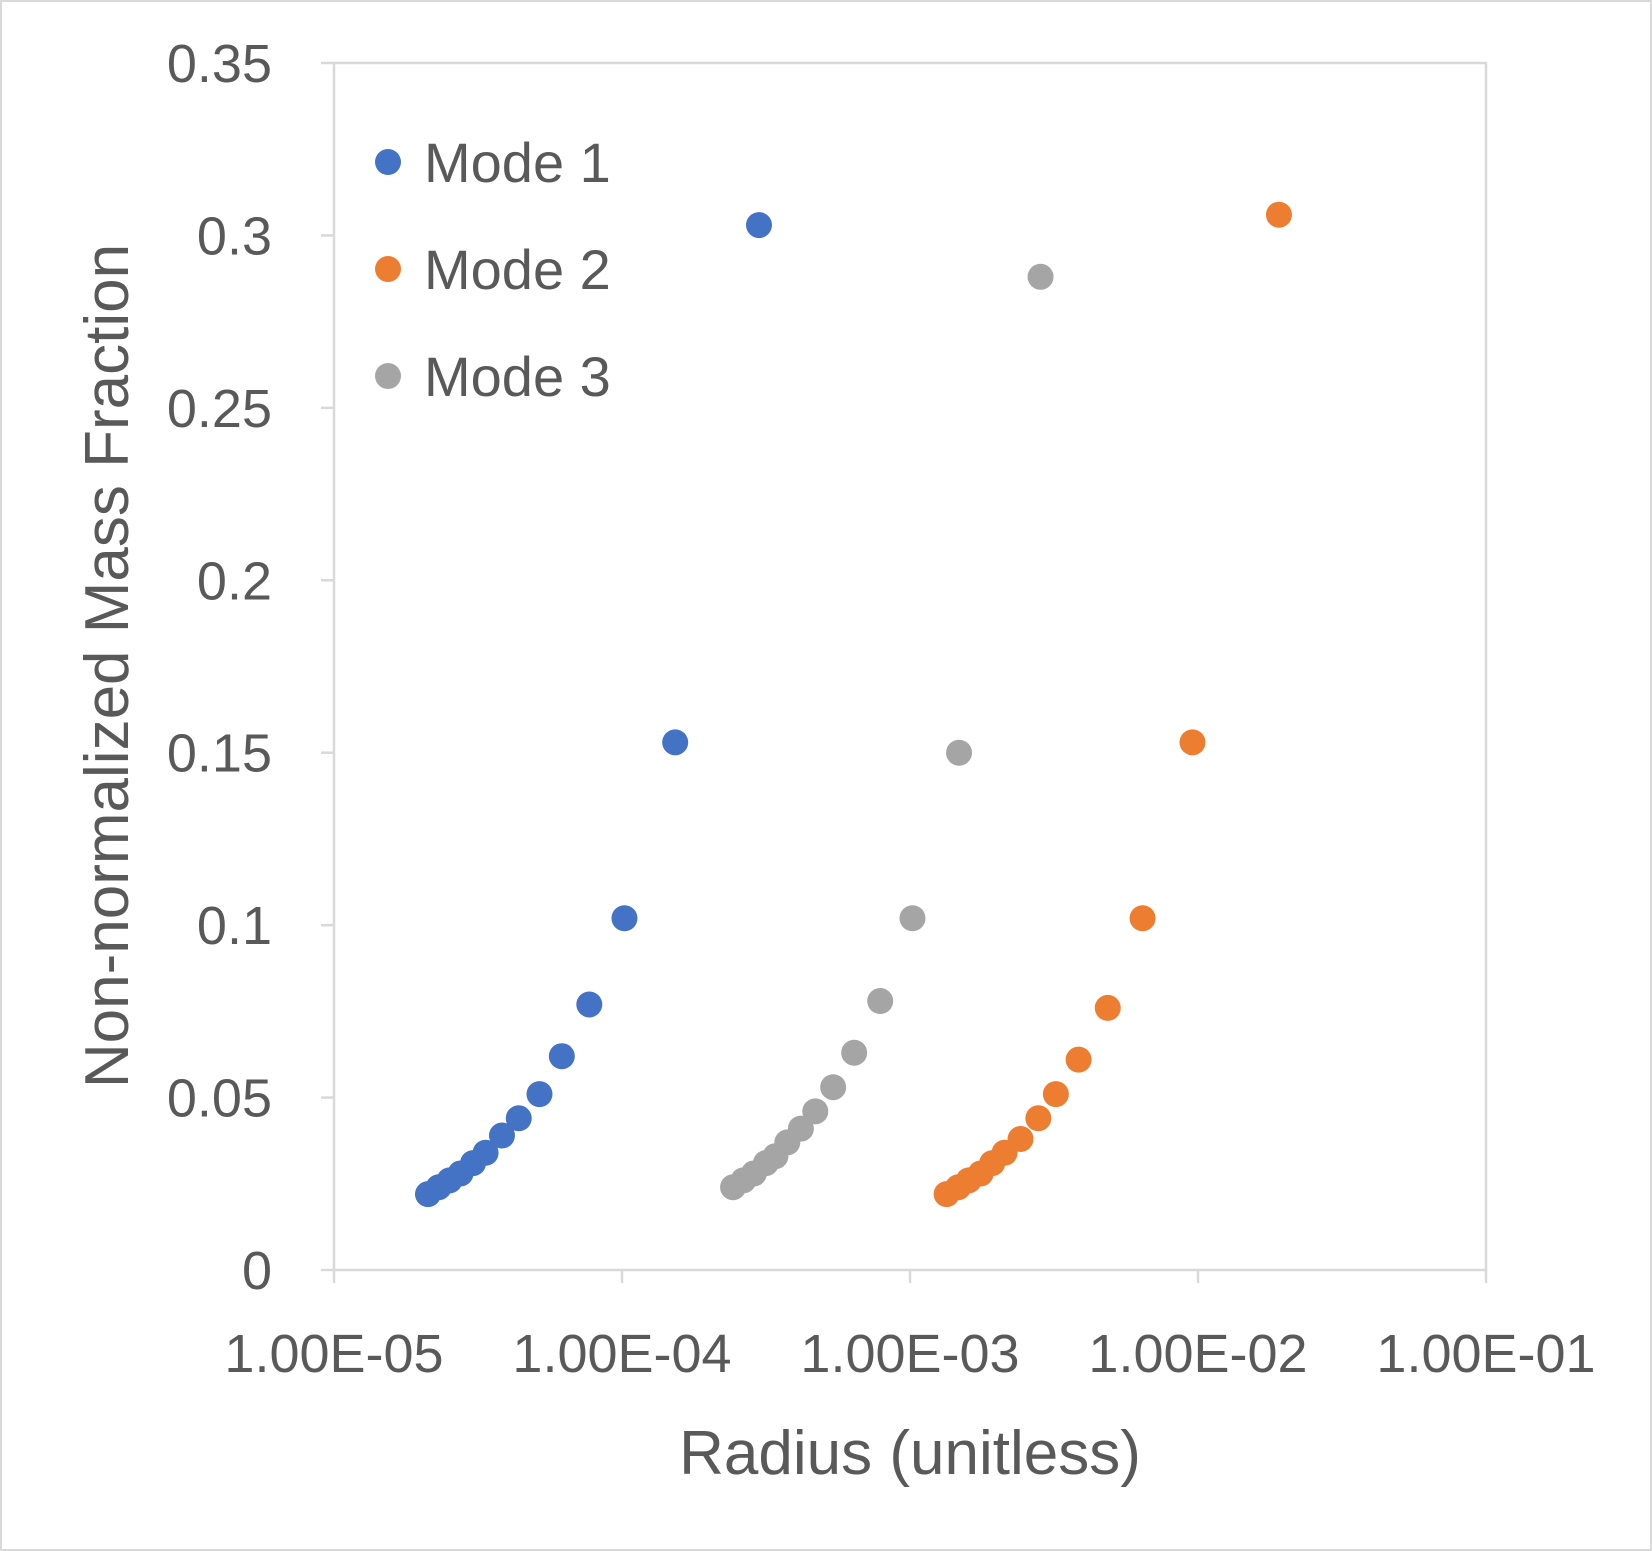 This screenshot has width=1652, height=1551. I want to click on legend-label-mode-2: Mode 2, so click(517, 269).